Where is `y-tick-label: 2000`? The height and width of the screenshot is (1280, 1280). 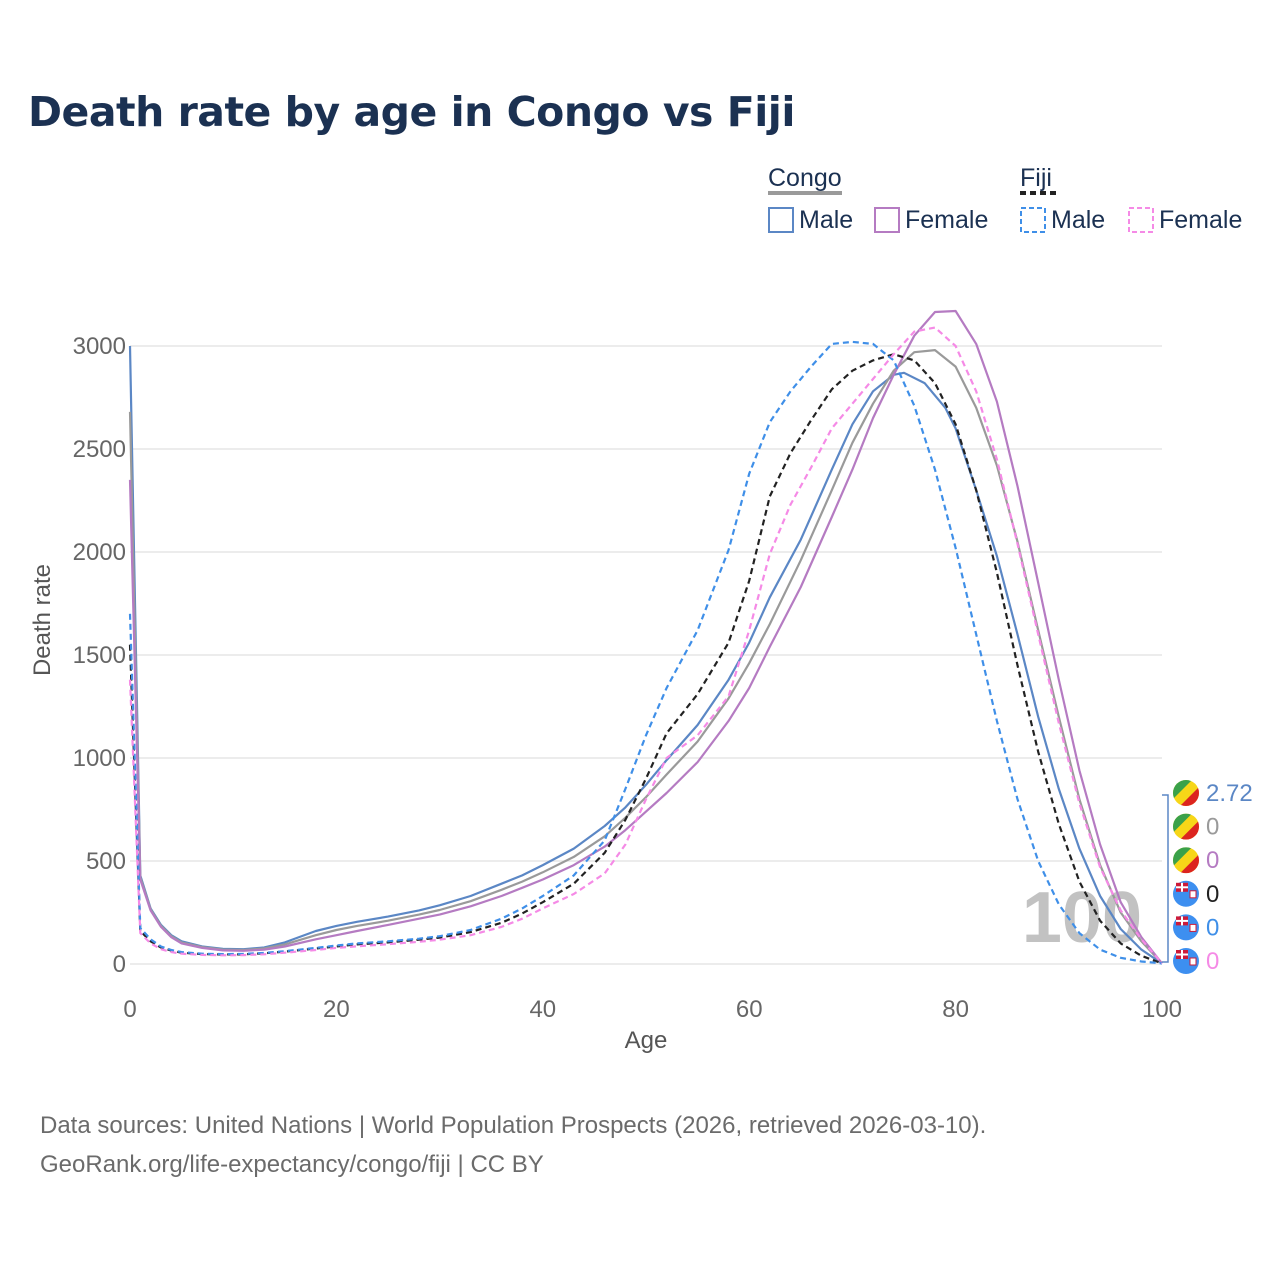
y-tick-label: 2000 is located at coordinates (99, 552).